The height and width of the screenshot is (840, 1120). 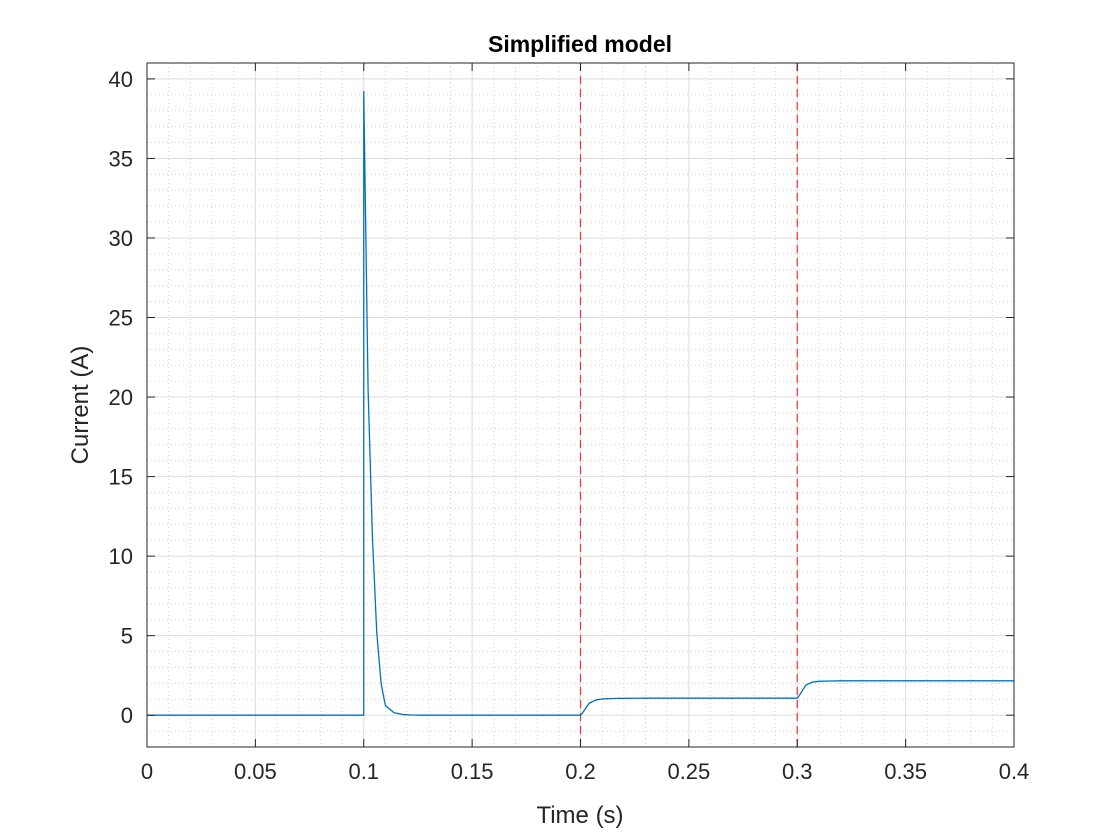 What do you see at coordinates (121, 238) in the screenshot?
I see `y-tick-label: 30` at bounding box center [121, 238].